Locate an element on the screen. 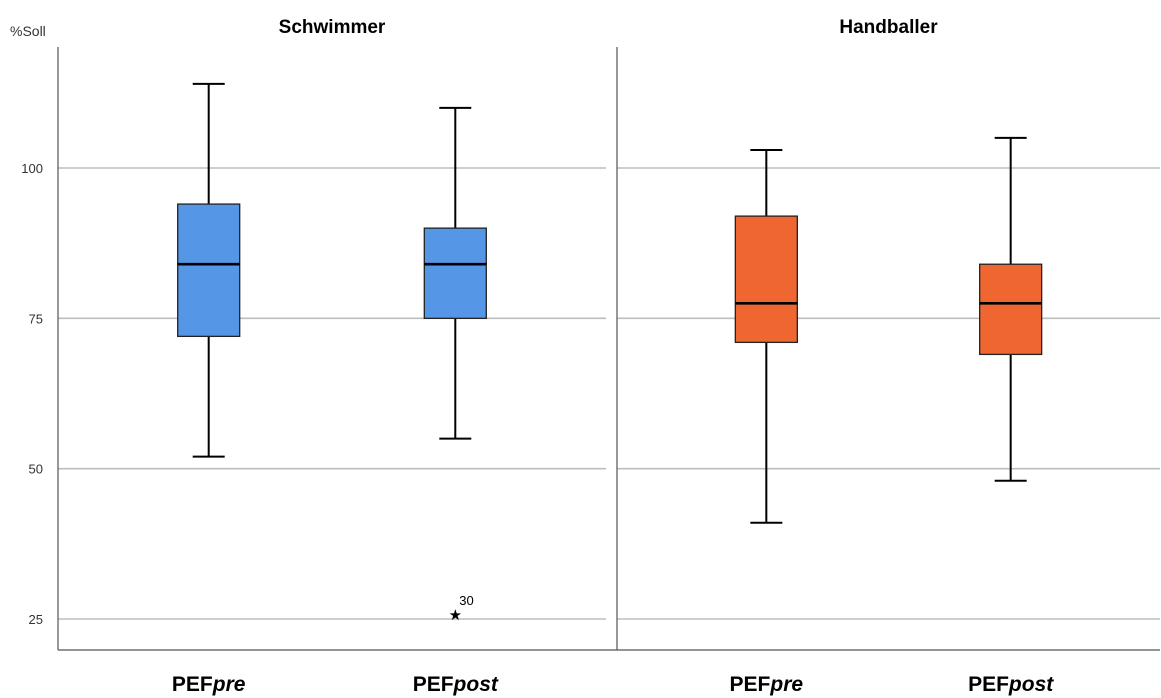 The image size is (1161, 698). y-tick-label: 75 is located at coordinates (36, 318).